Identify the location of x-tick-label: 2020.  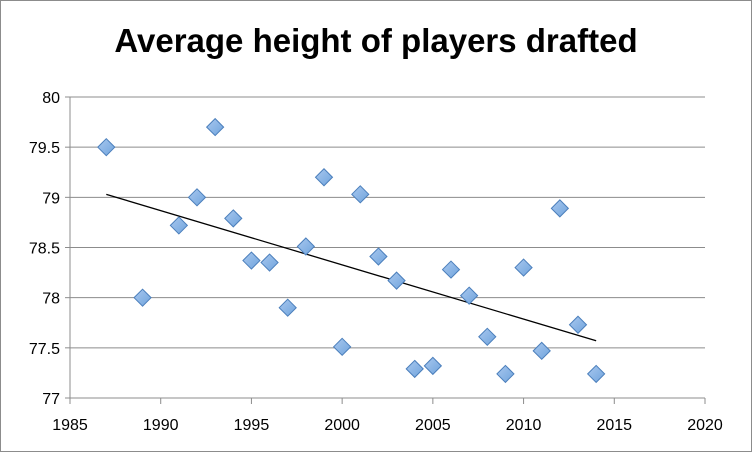
(705, 425).